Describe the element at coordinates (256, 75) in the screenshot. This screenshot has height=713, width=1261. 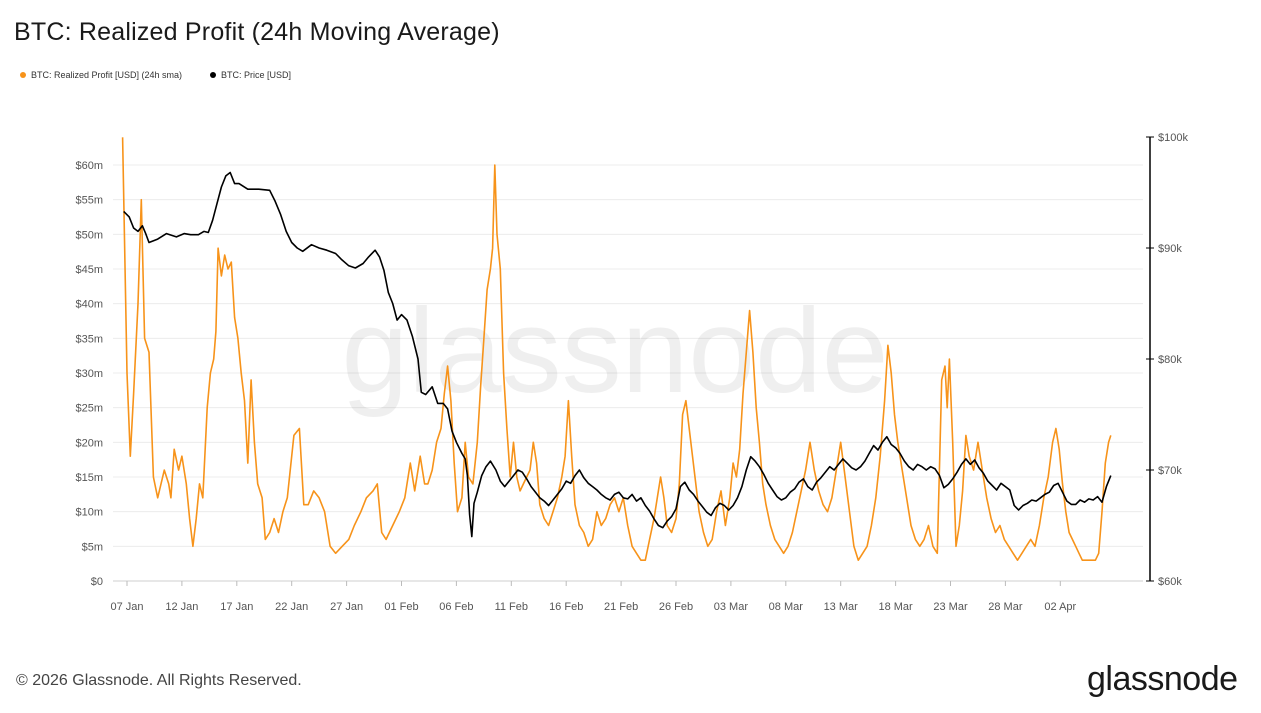
I see `legend-label-price: BTC: Price [USD]` at that location.